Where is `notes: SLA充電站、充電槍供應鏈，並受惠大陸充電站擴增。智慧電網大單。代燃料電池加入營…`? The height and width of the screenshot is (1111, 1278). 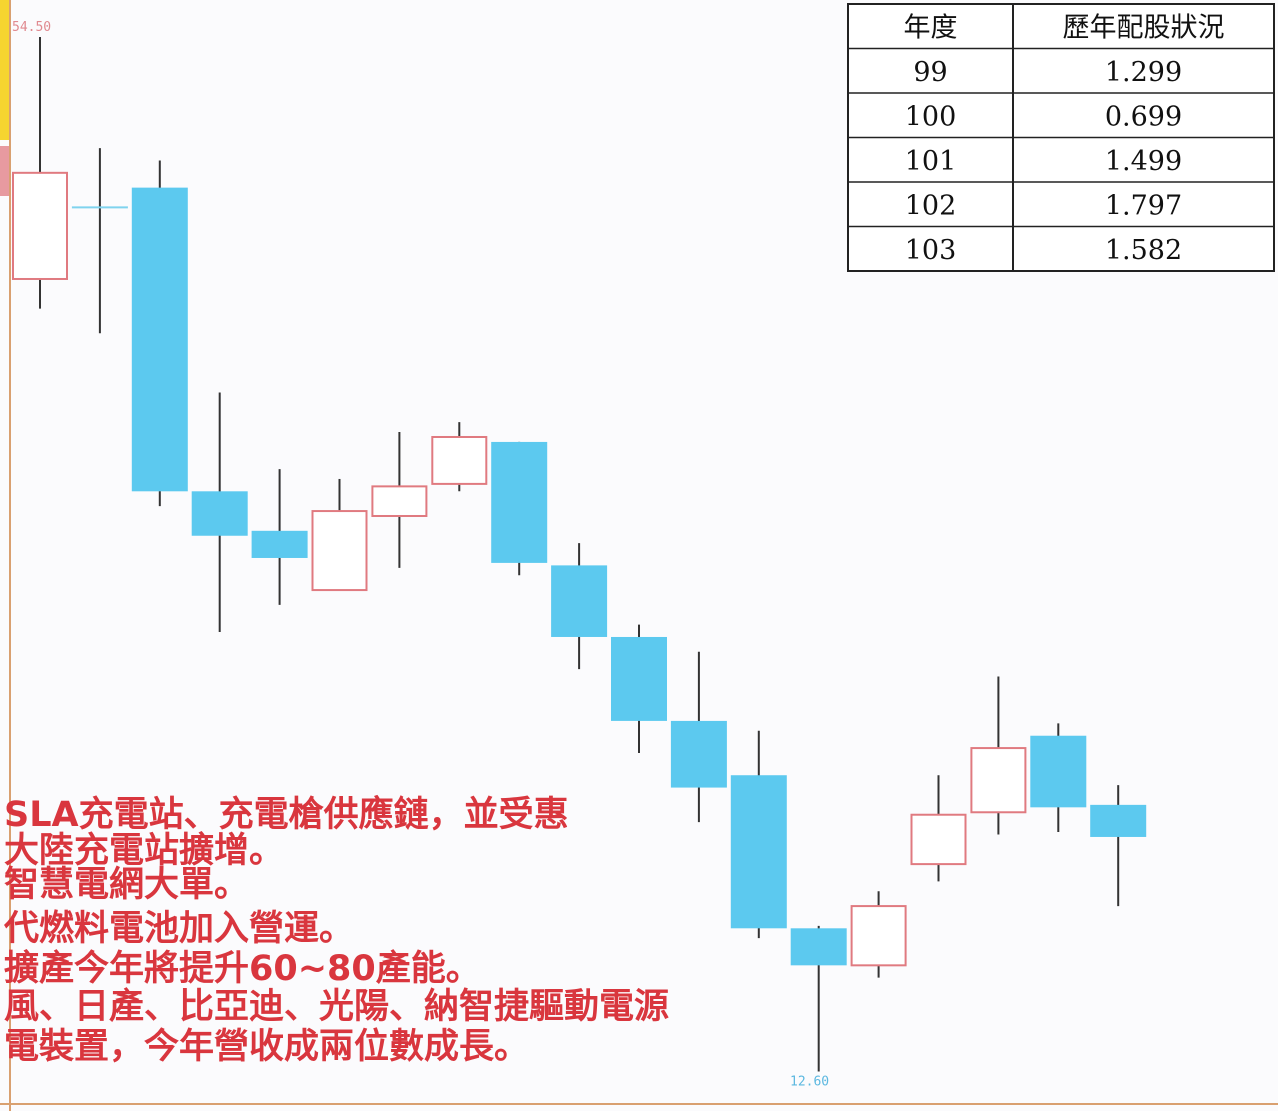
notes: SLA充電站、充電槍供應鏈，並受惠大陸充電站擴增。智慧電網大單。代燃料電池加入營… is located at coordinates (336, 930).